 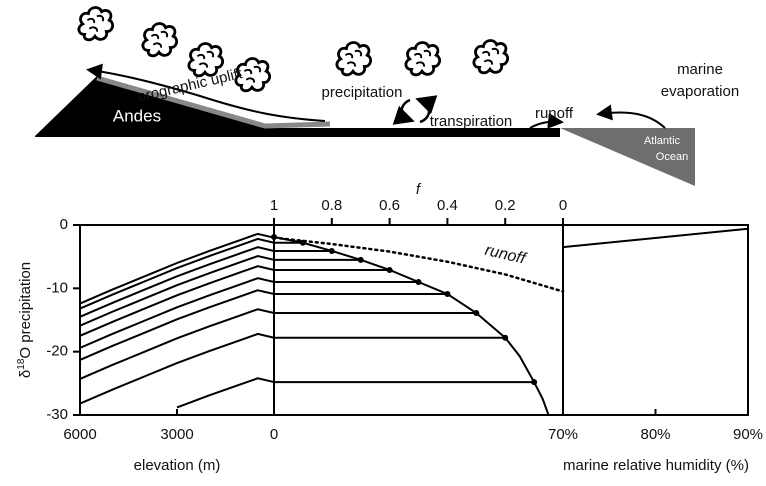 I want to click on x-tick-label: 3000, so click(x=176, y=434).